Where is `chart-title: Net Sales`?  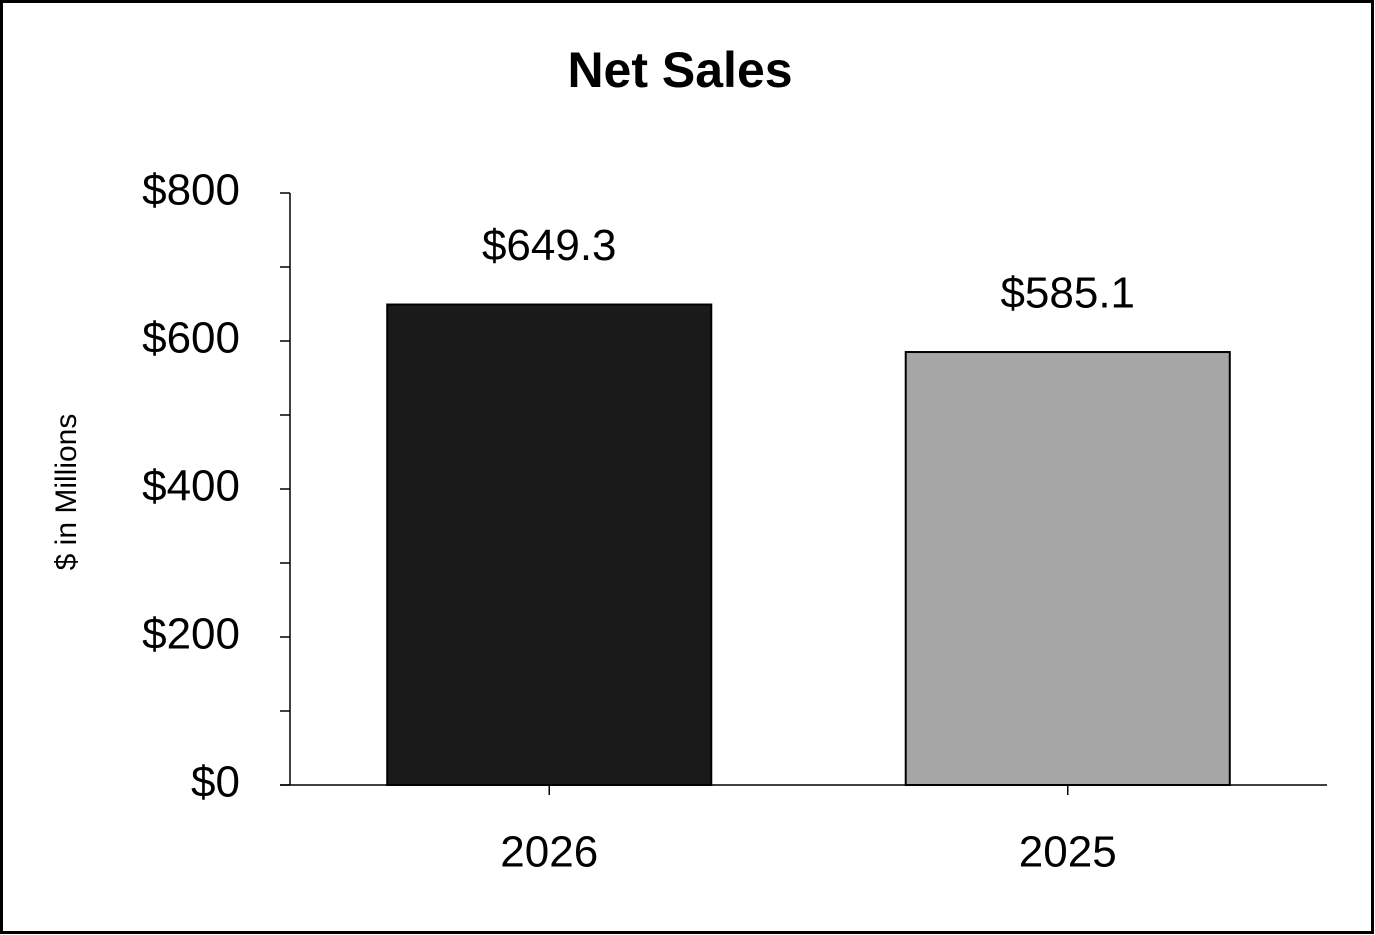 chart-title: Net Sales is located at coordinates (679, 70).